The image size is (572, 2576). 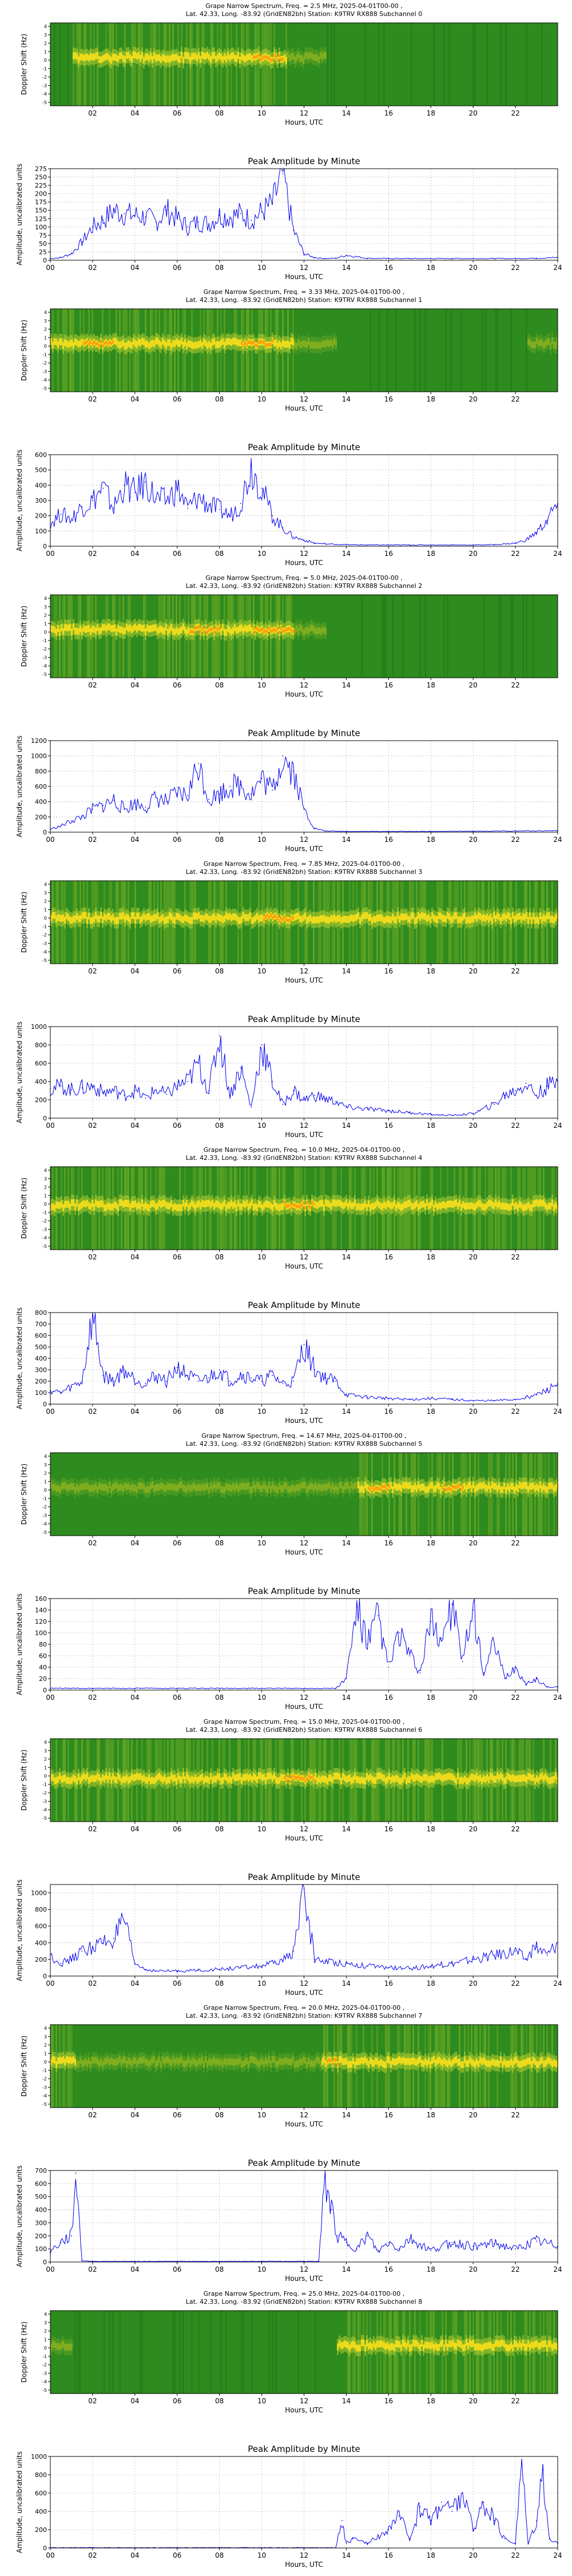 What do you see at coordinates (219, 554) in the screenshot?
I see `amplitude-xtick-label: 08` at bounding box center [219, 554].